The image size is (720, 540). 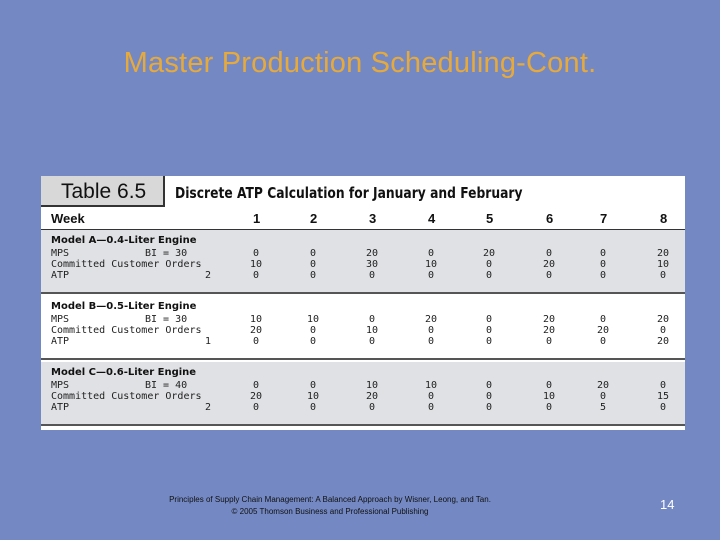 What do you see at coordinates (363, 341) in the screenshot?
I see `table-row: ATP 1 0 0 0 0 0 0 0 20` at bounding box center [363, 341].